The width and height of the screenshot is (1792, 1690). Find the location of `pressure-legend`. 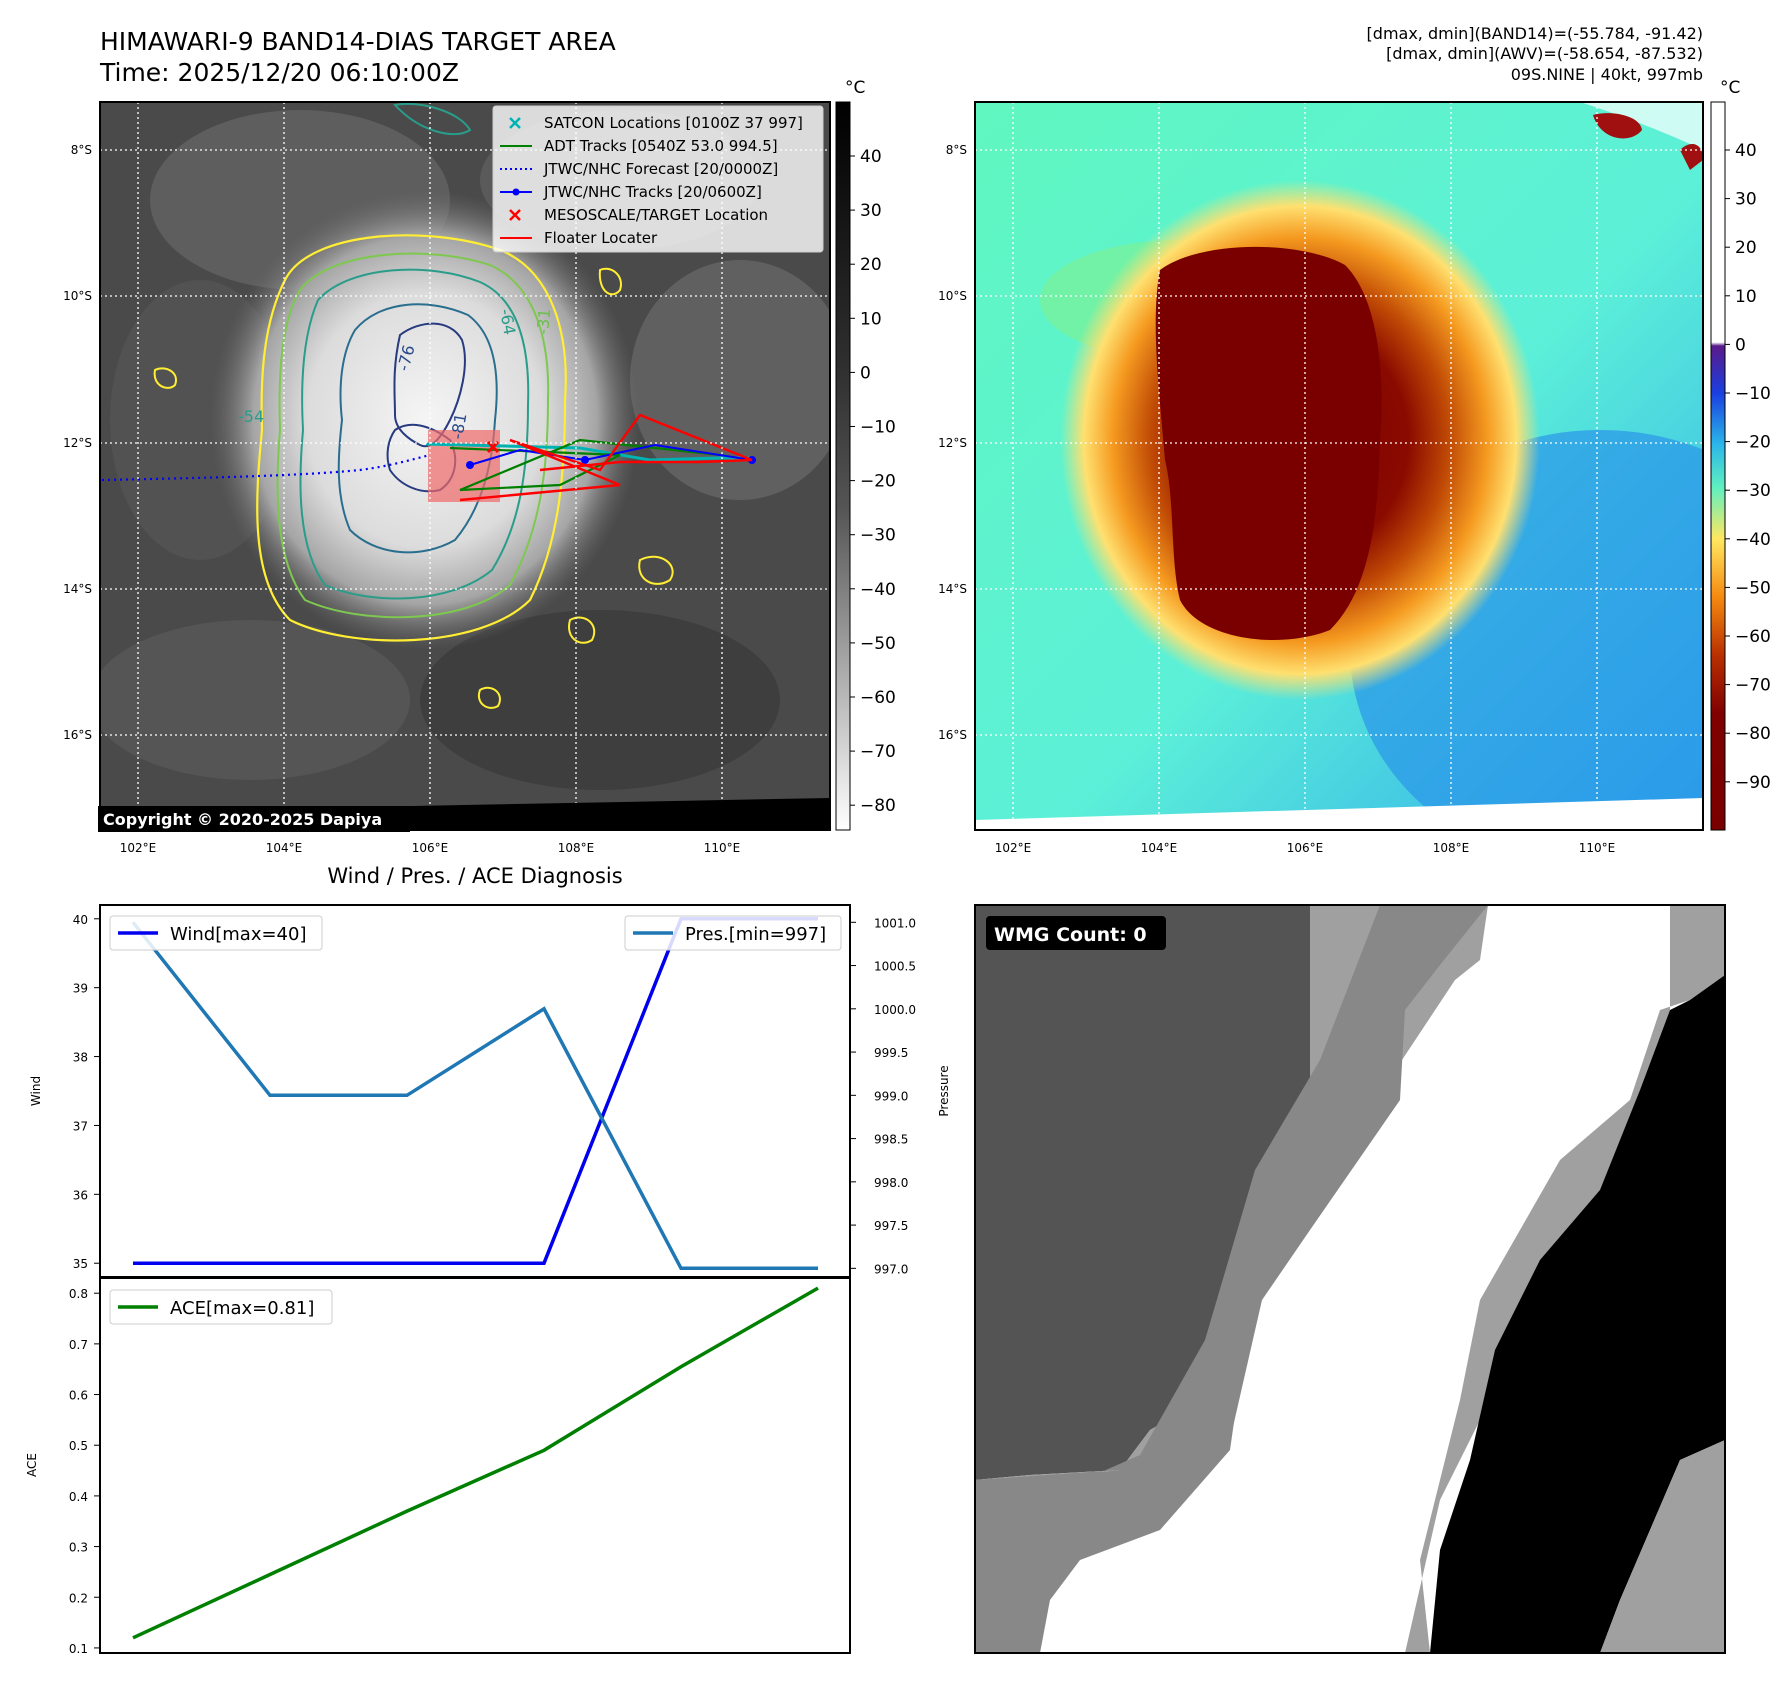

pressure-legend is located at coordinates (733, 933).